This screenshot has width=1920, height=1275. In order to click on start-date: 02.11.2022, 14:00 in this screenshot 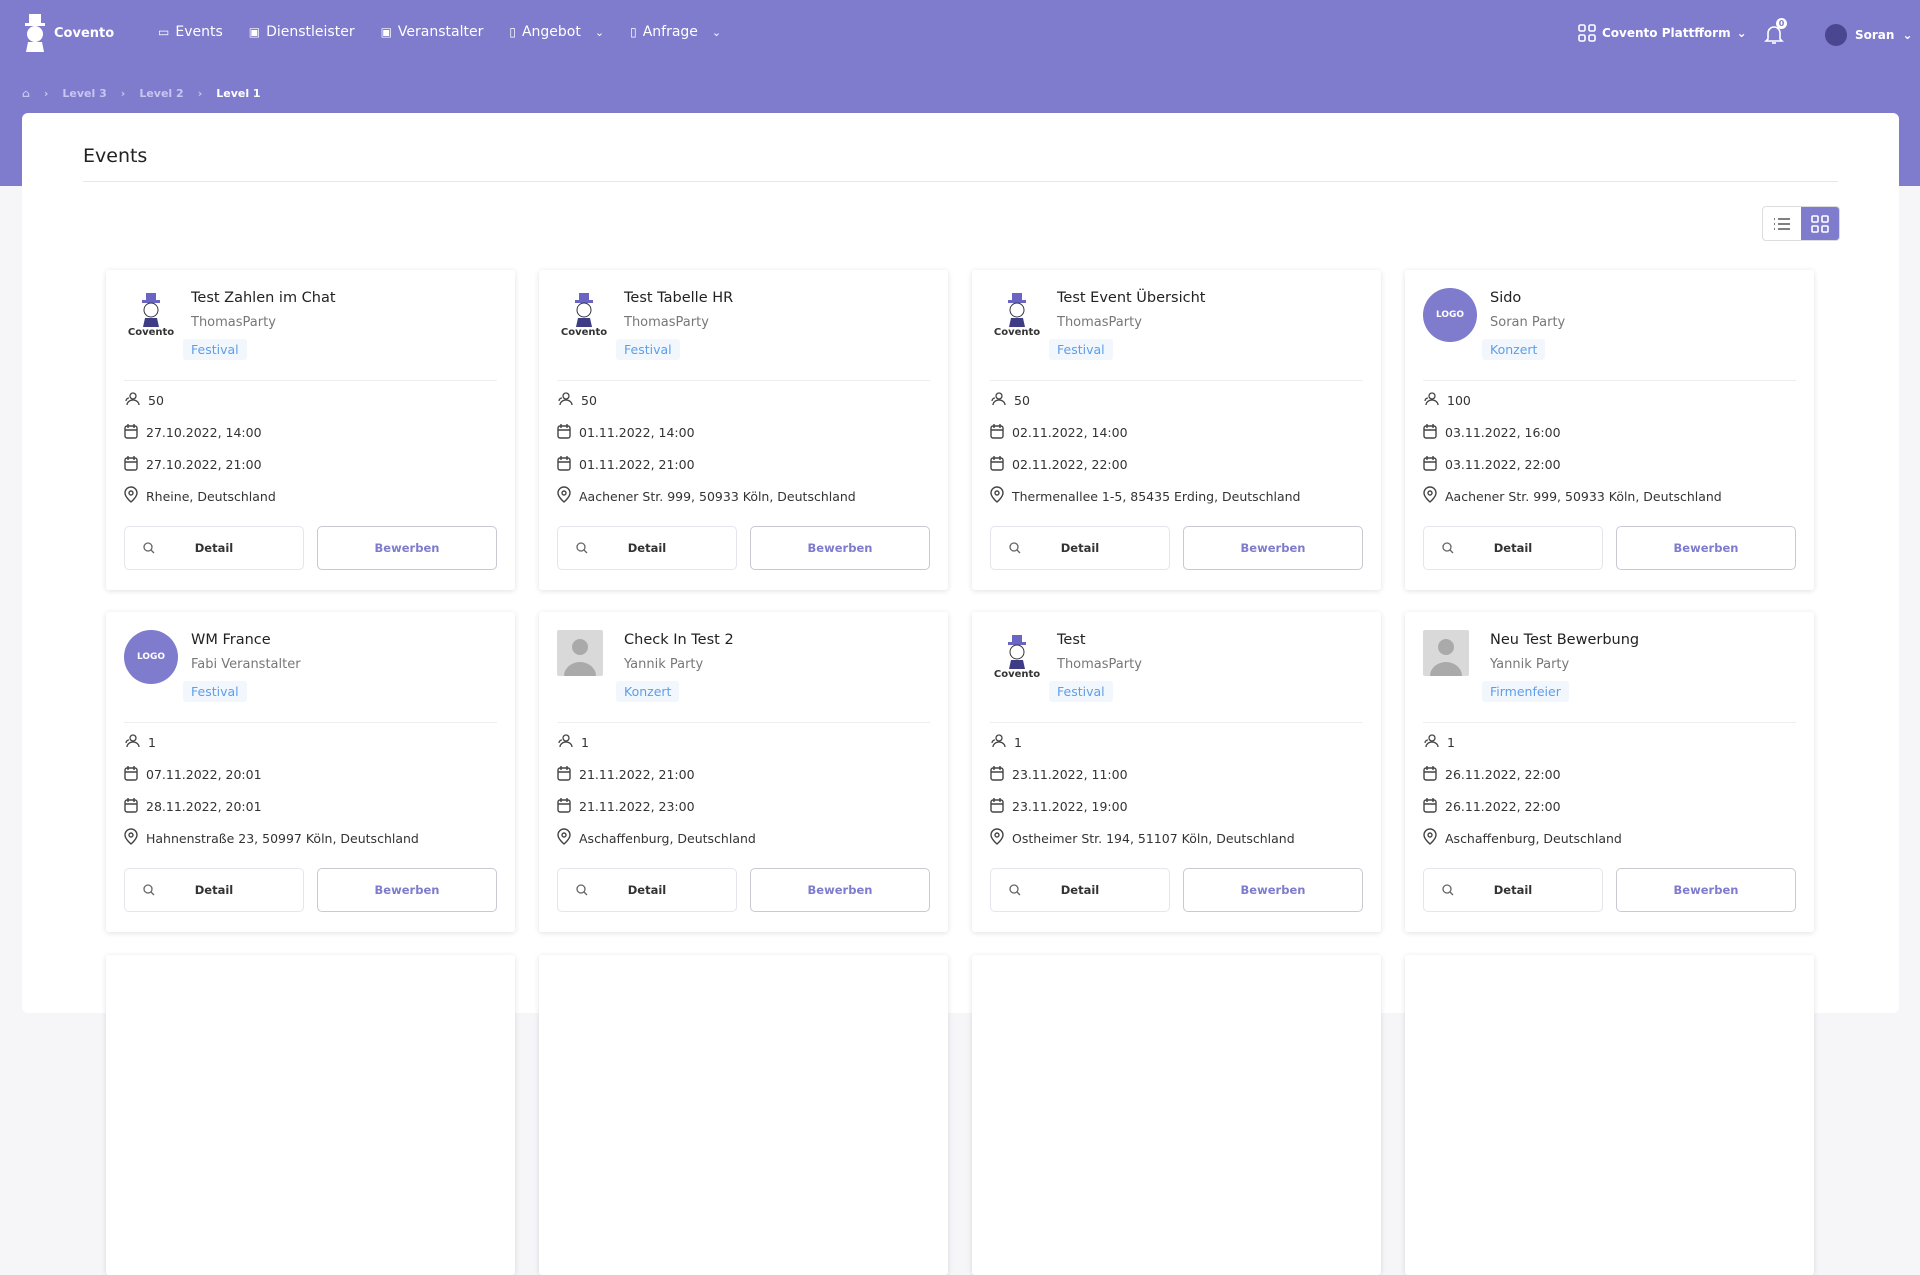, I will do `click(1070, 432)`.